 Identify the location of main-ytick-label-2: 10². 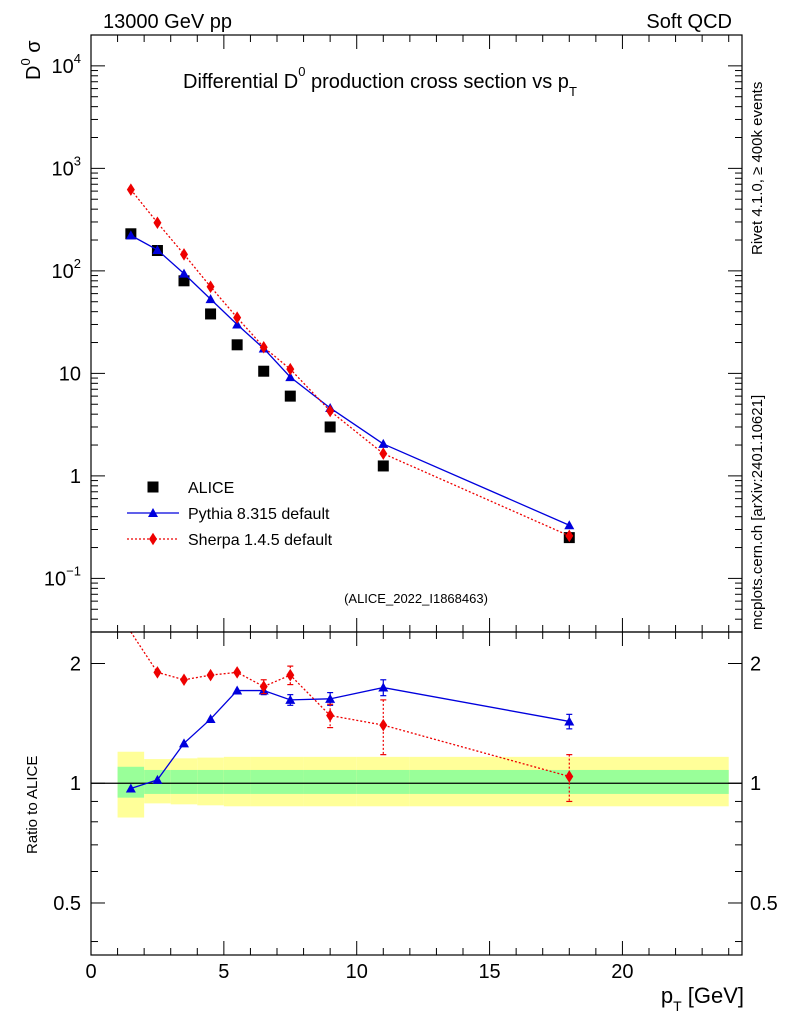
(66, 269).